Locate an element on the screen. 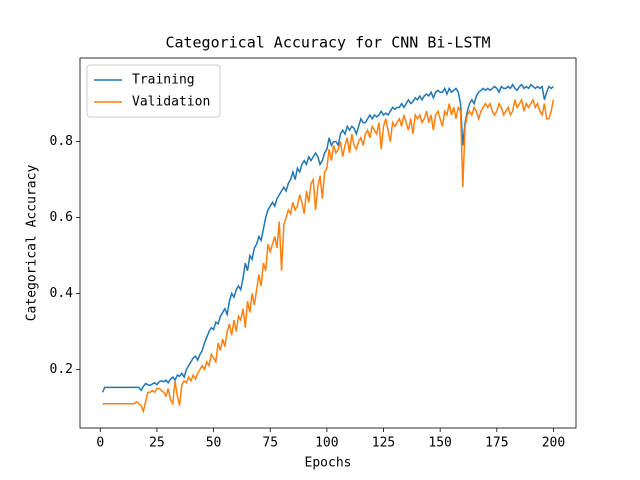 This screenshot has height=480, width=640. x-tick-label: 200 is located at coordinates (553, 443).